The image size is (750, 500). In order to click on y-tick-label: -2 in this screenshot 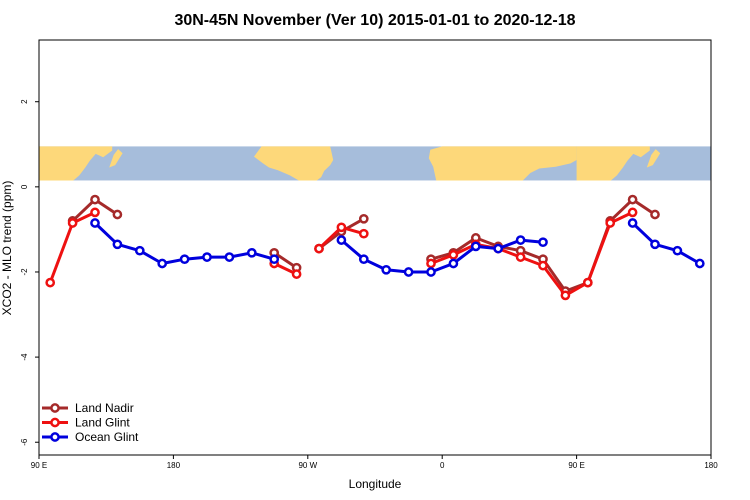, I will do `click(24, 272)`.